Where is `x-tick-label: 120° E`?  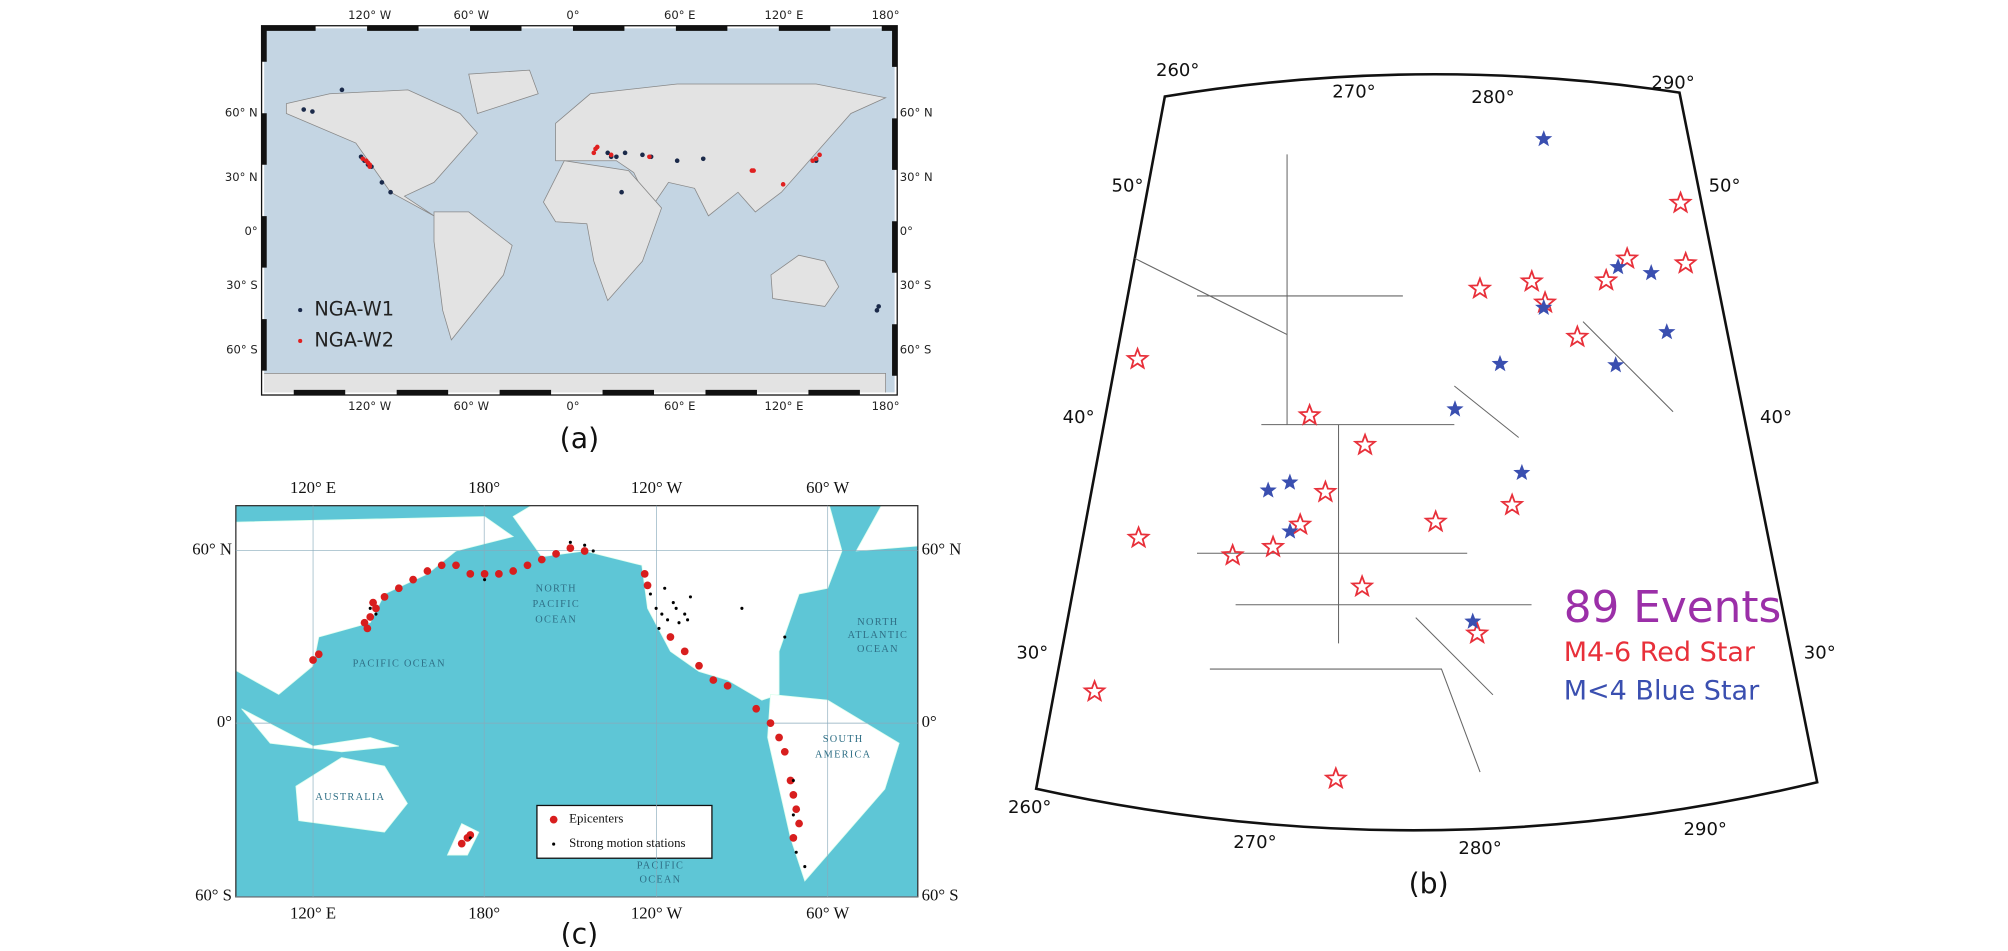
x-tick-label: 120° E is located at coordinates (313, 913).